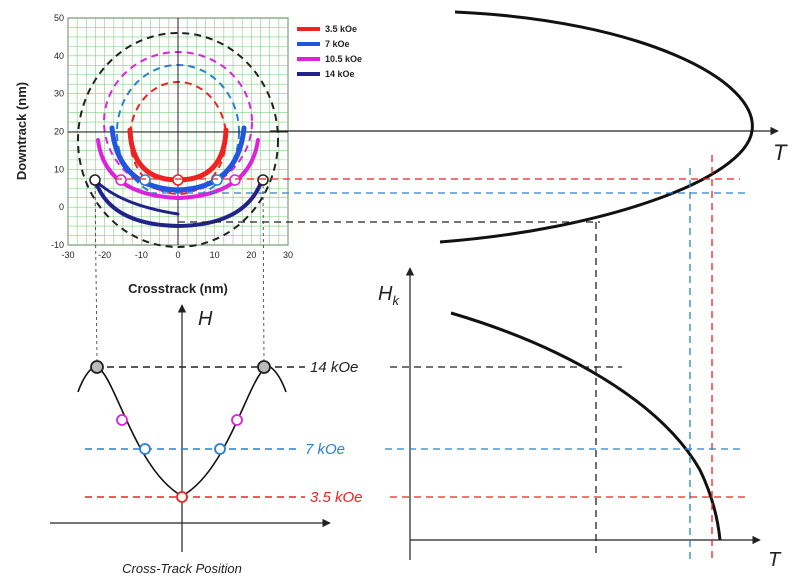 This screenshot has width=793, height=580. What do you see at coordinates (59, 18) in the screenshot?
I see `inset-y-tick-label: 50` at bounding box center [59, 18].